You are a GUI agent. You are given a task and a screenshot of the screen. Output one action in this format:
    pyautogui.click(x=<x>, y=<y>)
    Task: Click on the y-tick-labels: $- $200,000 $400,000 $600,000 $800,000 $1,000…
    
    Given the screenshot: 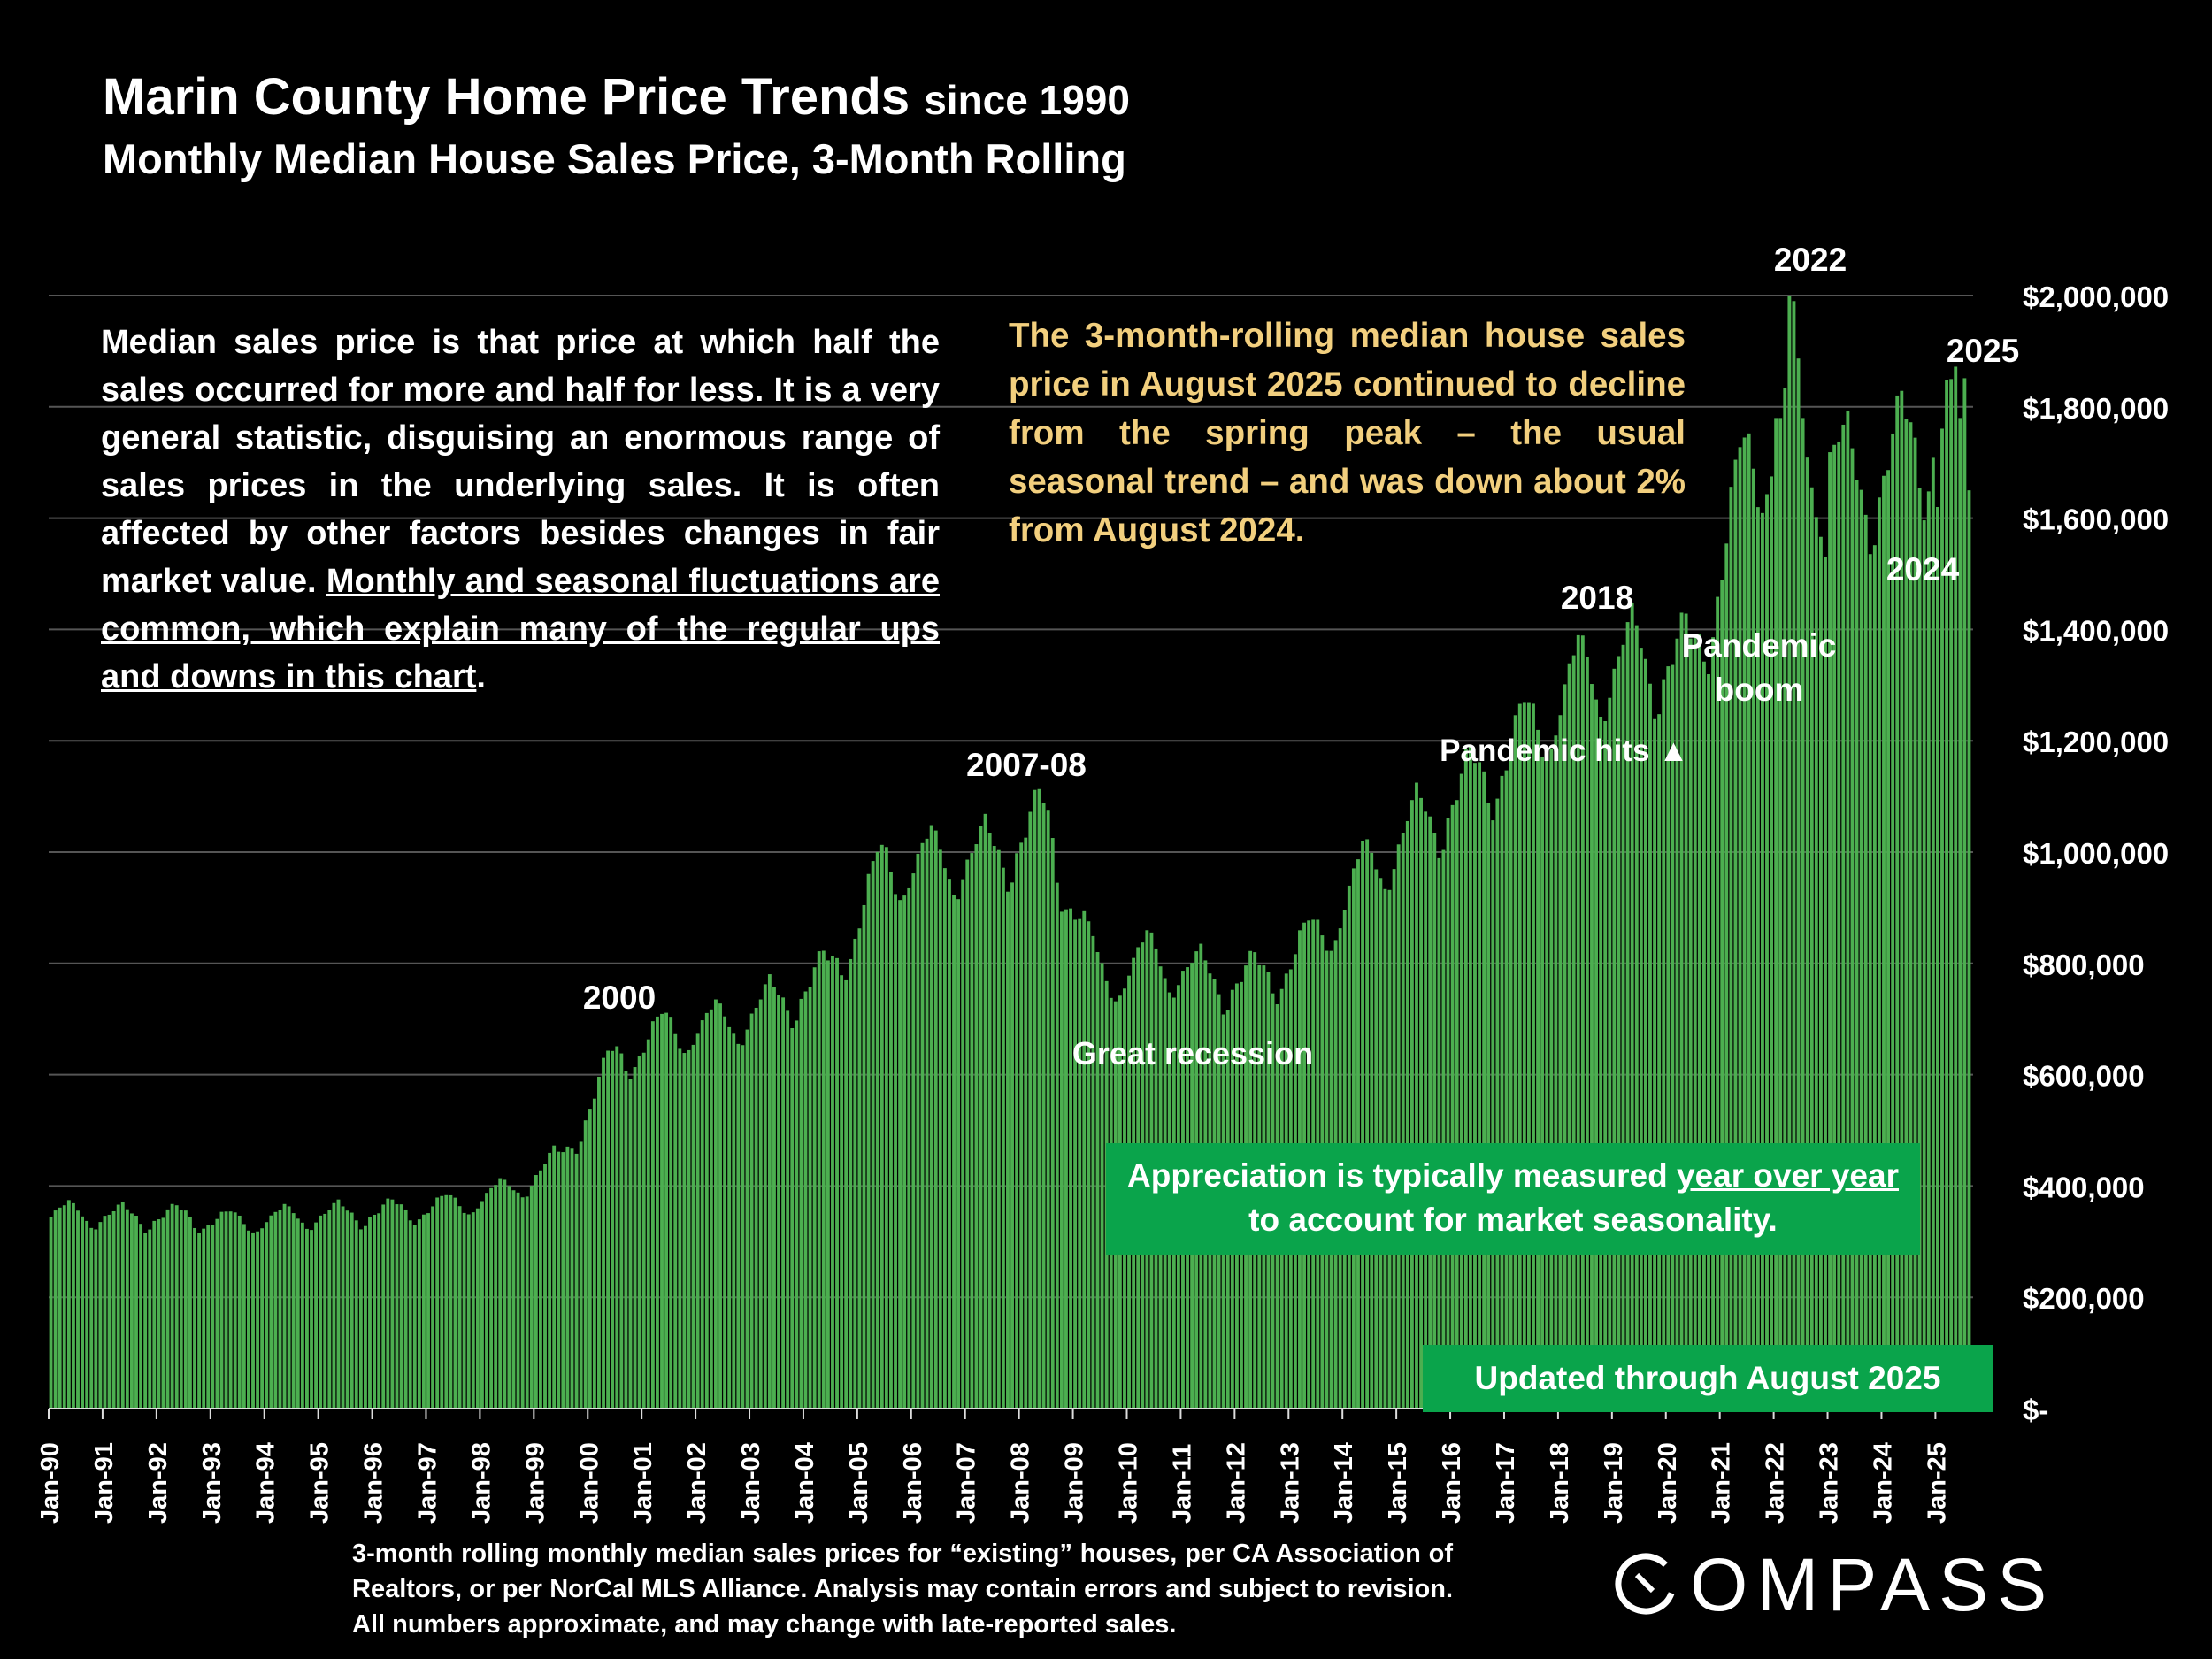 What is the action you would take?
    pyautogui.click(x=2096, y=853)
    